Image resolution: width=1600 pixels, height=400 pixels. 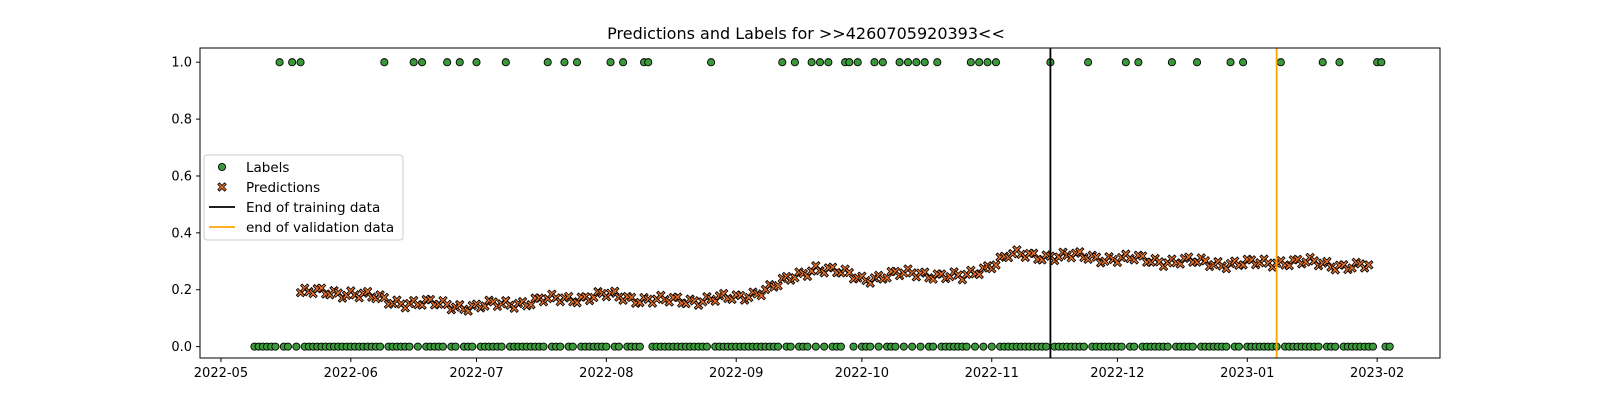 What do you see at coordinates (1247, 373) in the screenshot?
I see `x-tick-label: 2023-01` at bounding box center [1247, 373].